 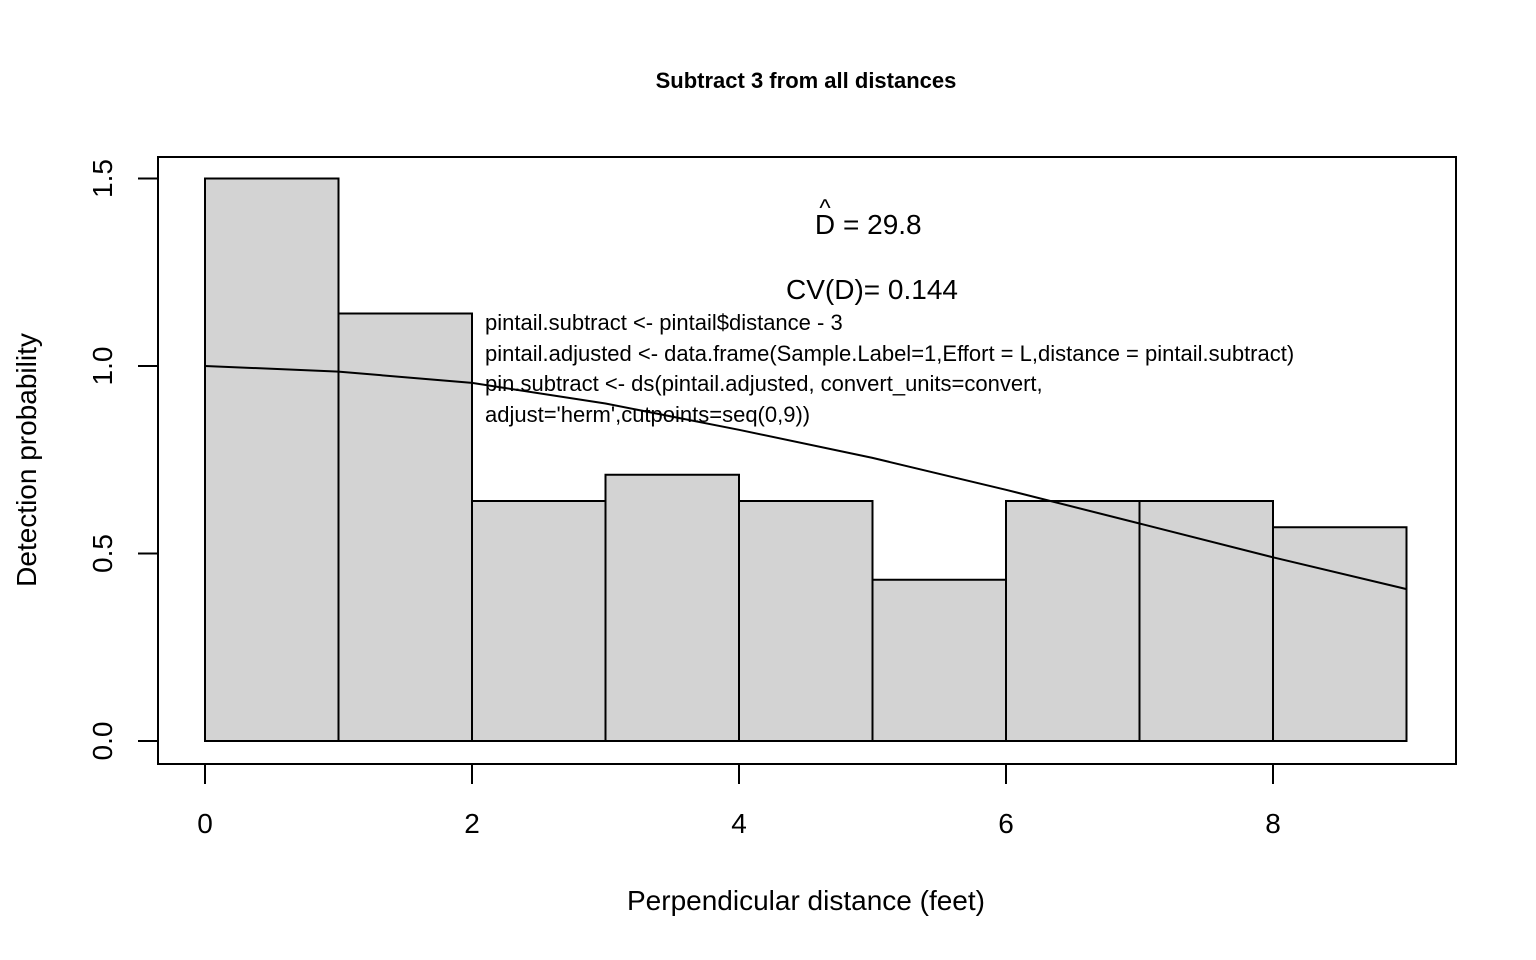 What do you see at coordinates (739, 823) in the screenshot?
I see `x-tick-label: 4` at bounding box center [739, 823].